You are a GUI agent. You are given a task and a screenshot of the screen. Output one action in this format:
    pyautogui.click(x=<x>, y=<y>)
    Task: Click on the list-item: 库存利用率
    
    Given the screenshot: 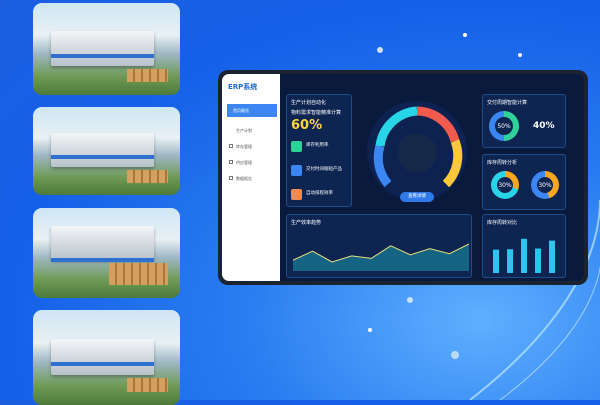 What is the action you would take?
    pyautogui.click(x=317, y=147)
    